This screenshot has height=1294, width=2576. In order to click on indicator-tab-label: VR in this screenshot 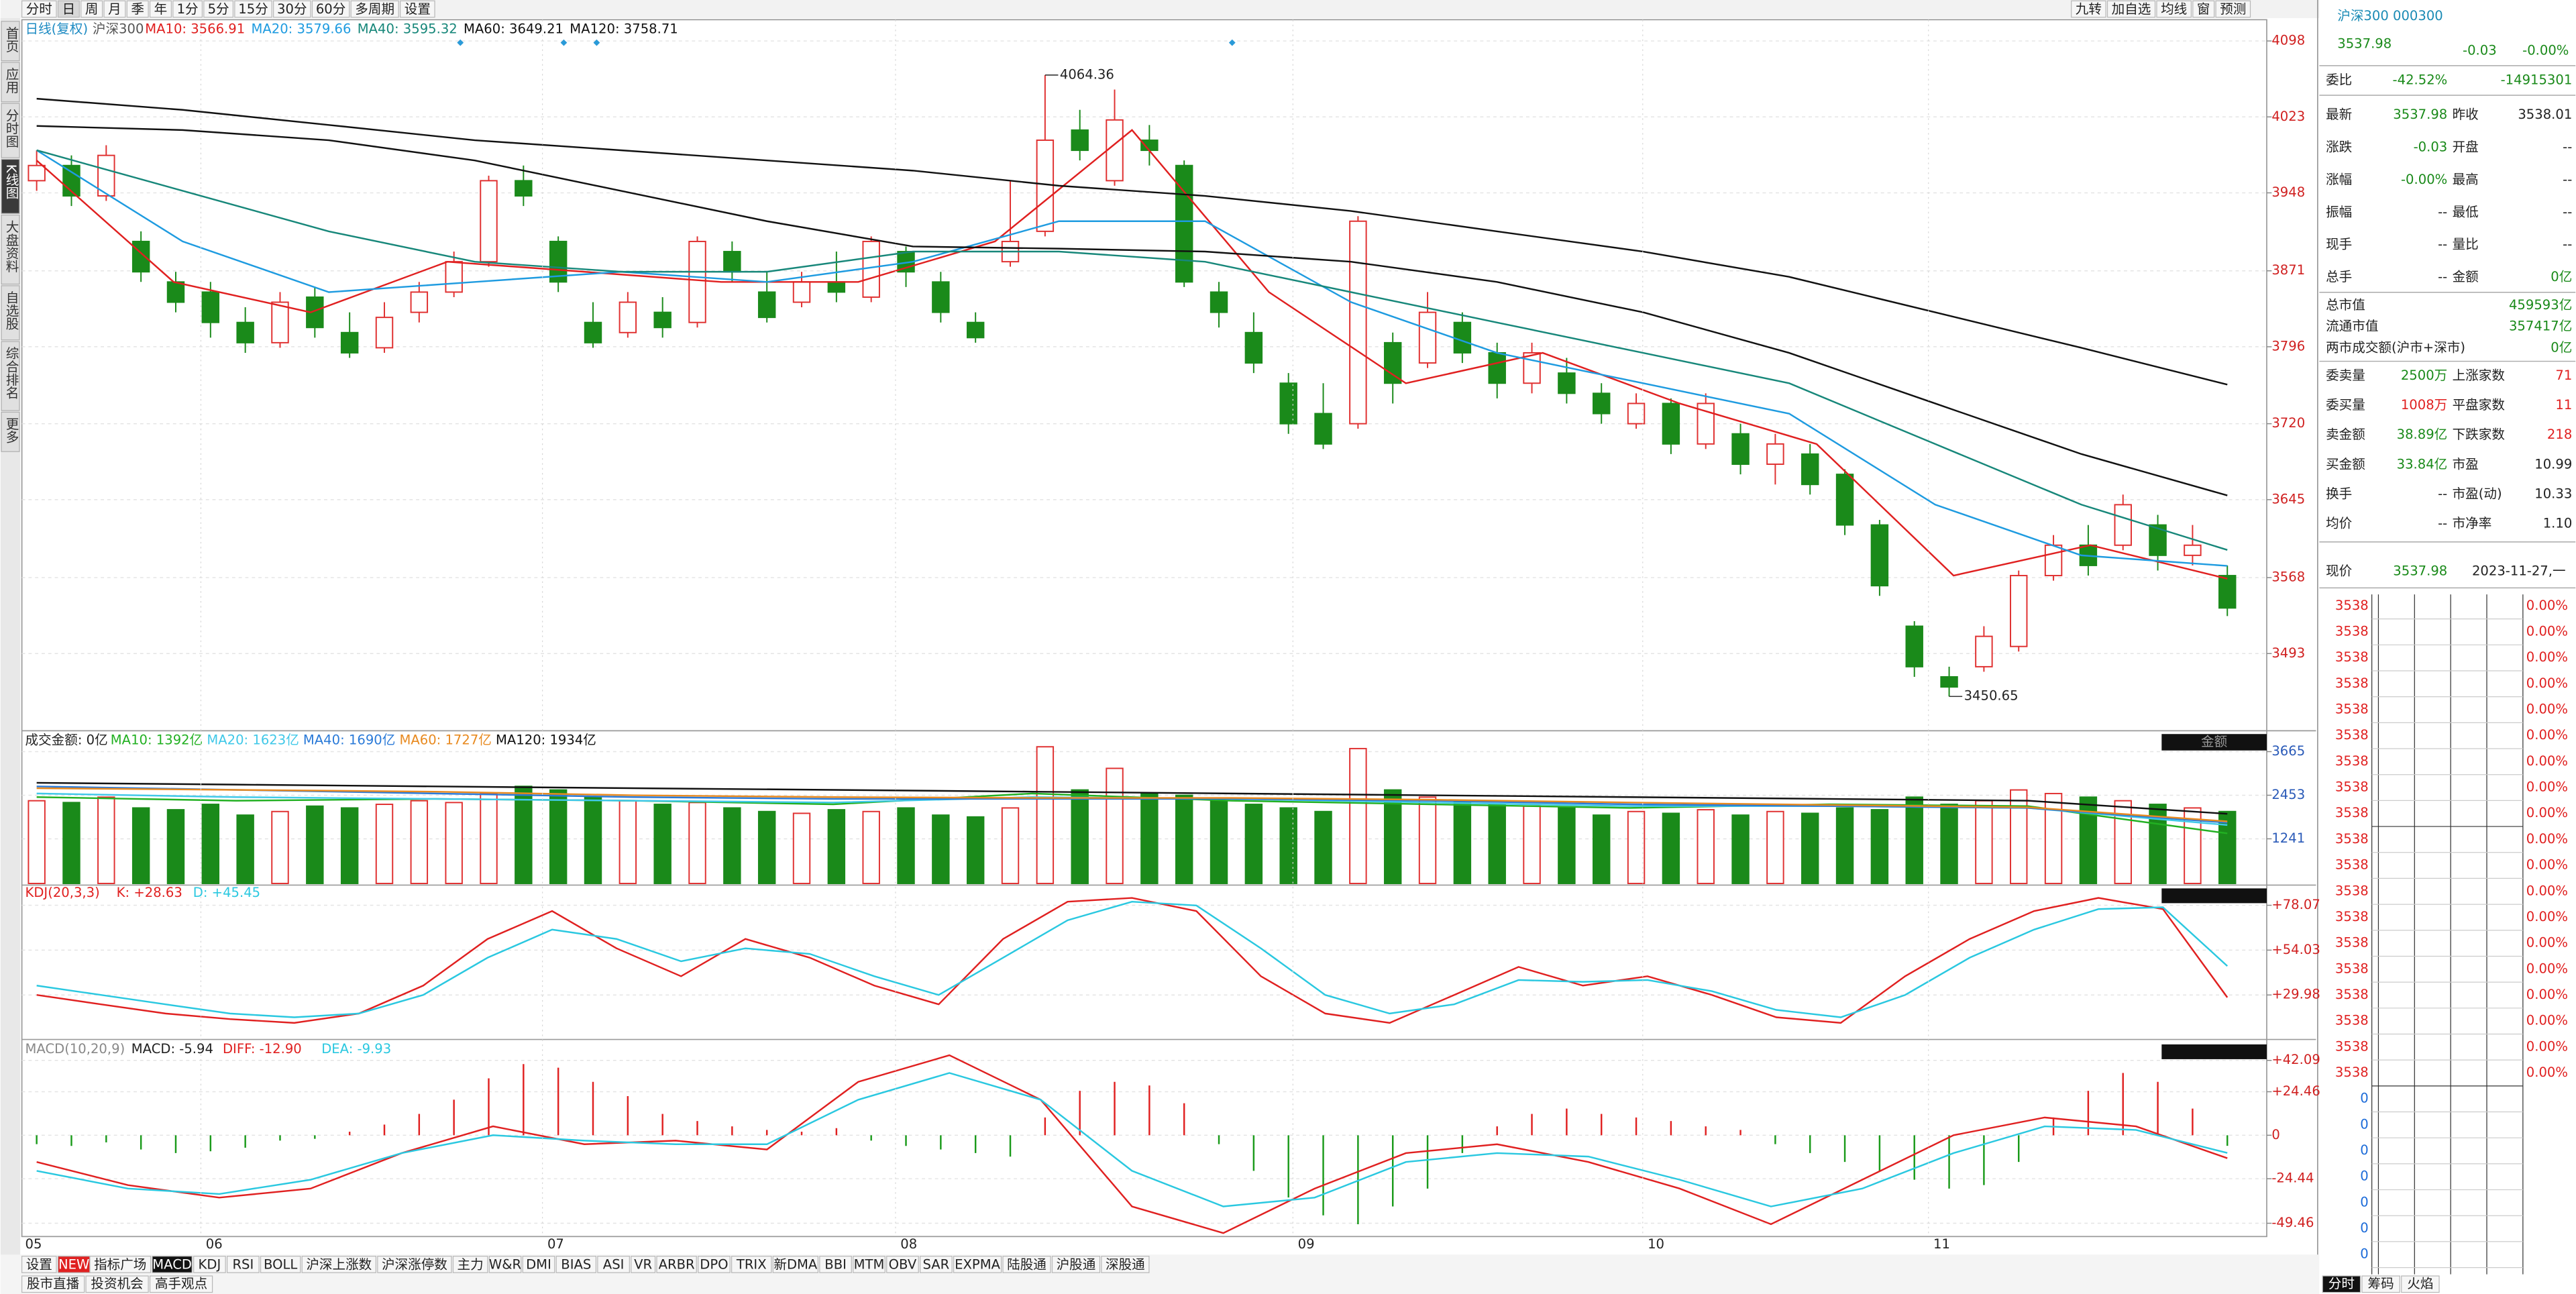, I will do `click(643, 1265)`.